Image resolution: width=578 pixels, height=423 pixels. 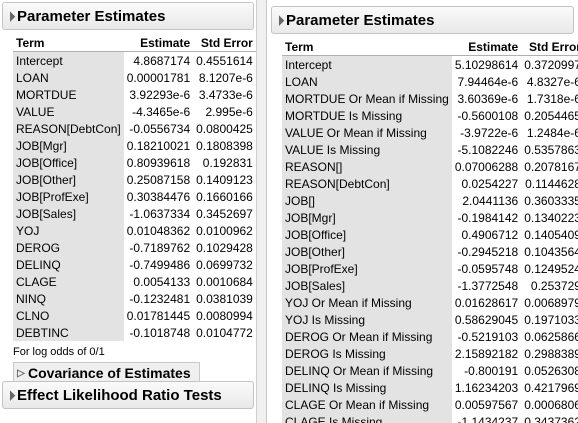 What do you see at coordinates (367, 166) in the screenshot?
I see `term-cell: REASON[]` at bounding box center [367, 166].